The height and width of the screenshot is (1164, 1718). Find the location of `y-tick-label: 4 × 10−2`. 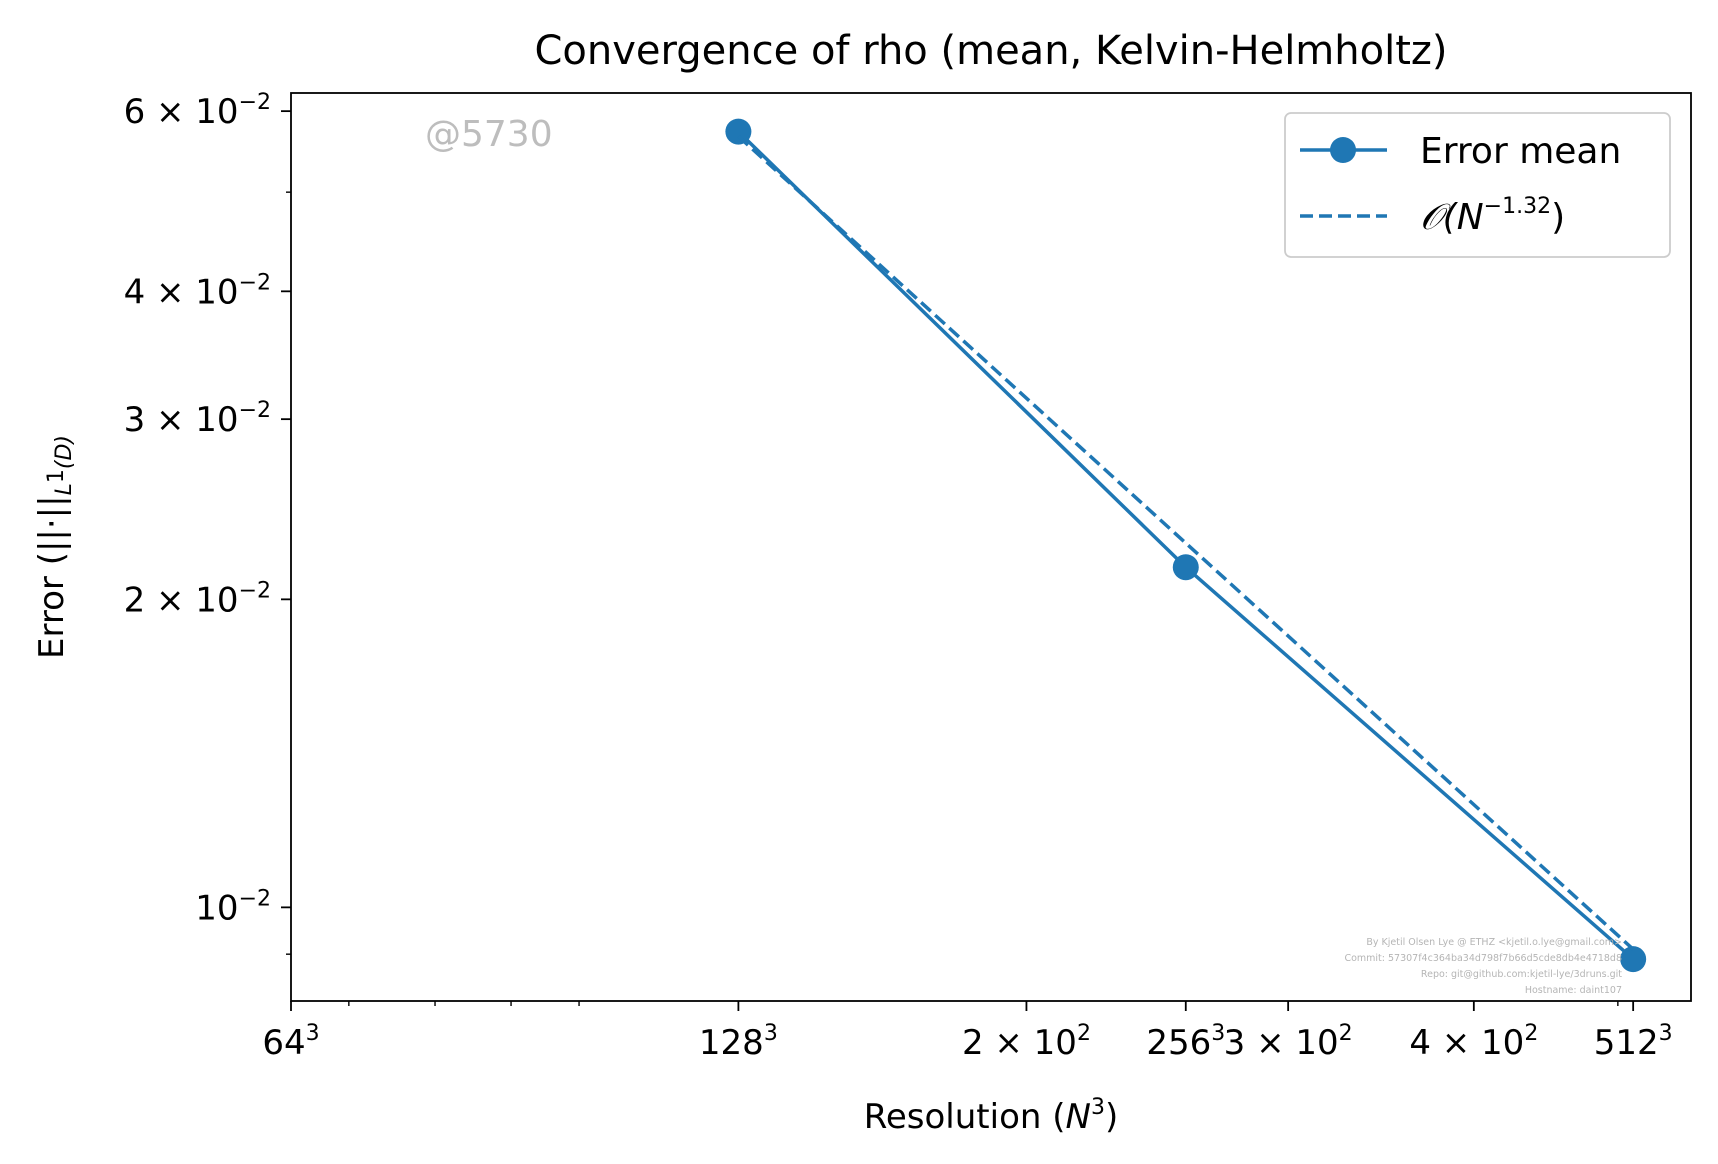

y-tick-label: 4 × 10−2 is located at coordinates (197, 291).